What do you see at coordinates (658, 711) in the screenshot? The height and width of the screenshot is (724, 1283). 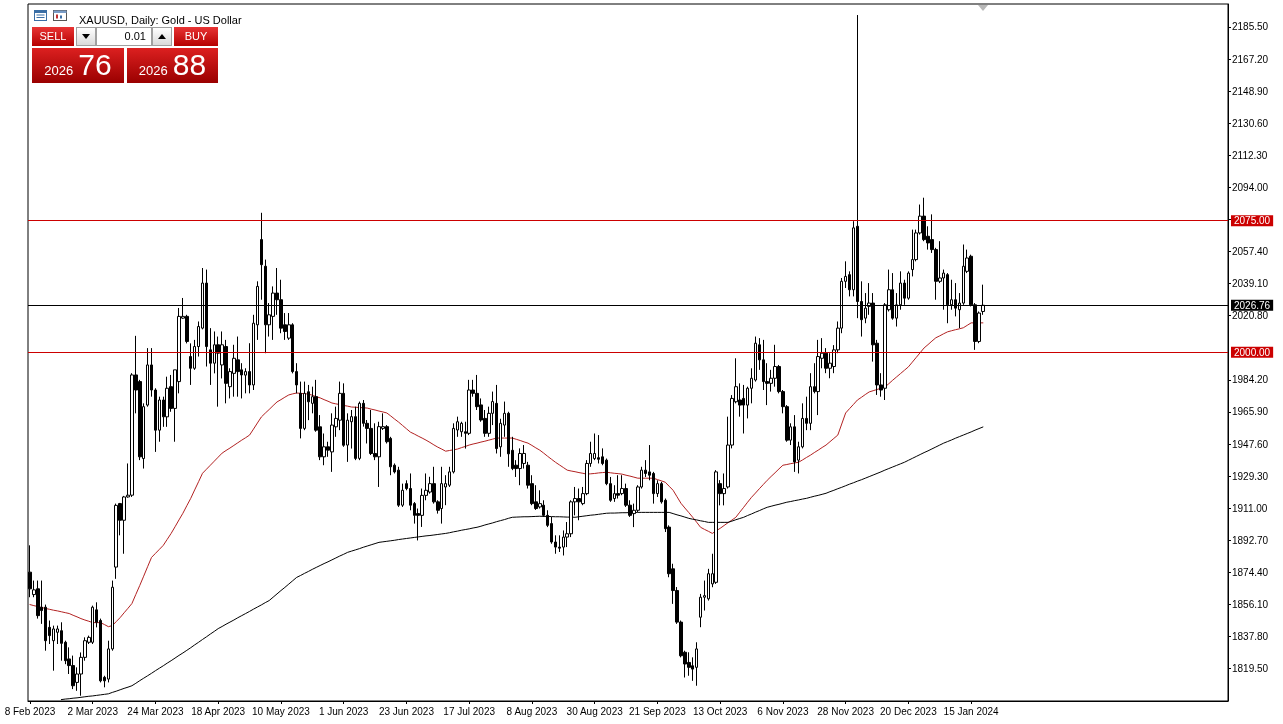 I see `x-tick-label: 21 Sep 2023` at bounding box center [658, 711].